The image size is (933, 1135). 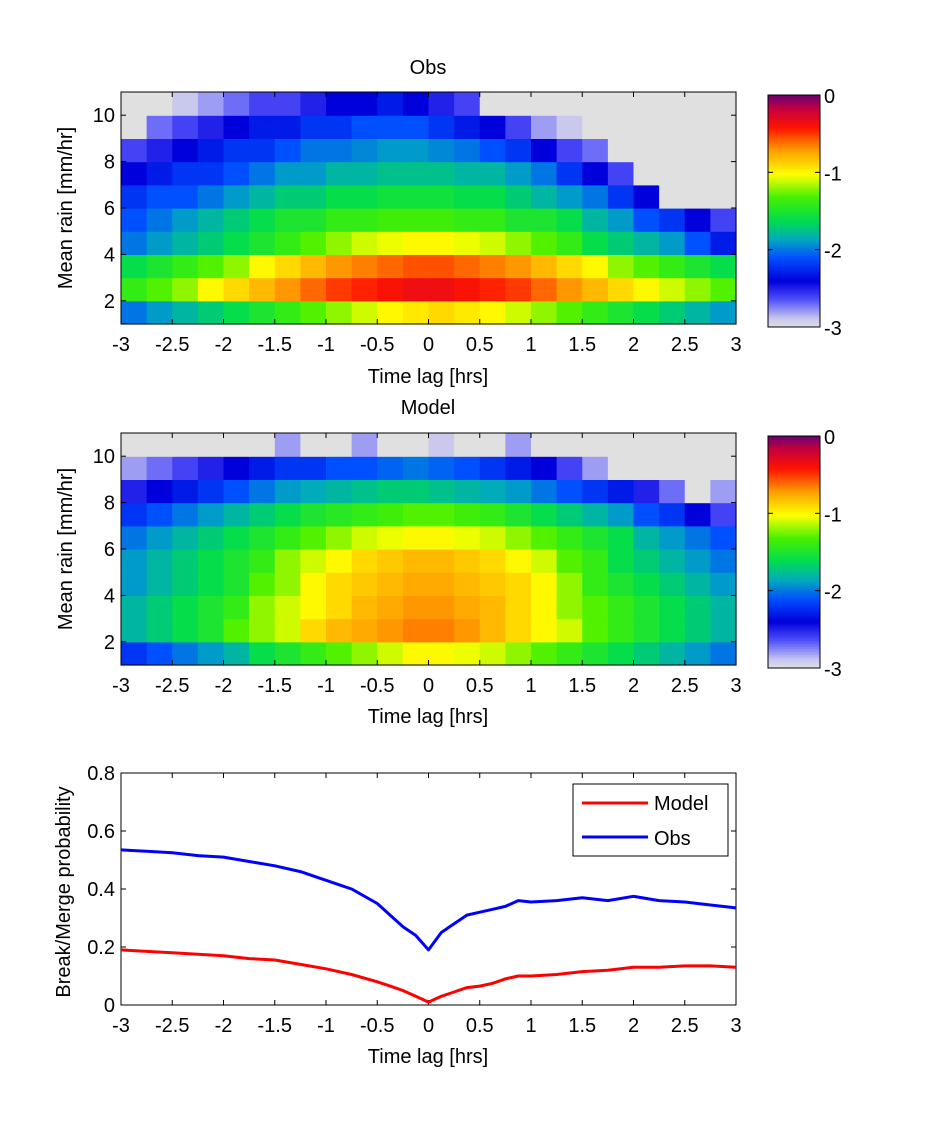 What do you see at coordinates (377, 686) in the screenshot?
I see `model-xtick-label: -0.5` at bounding box center [377, 686].